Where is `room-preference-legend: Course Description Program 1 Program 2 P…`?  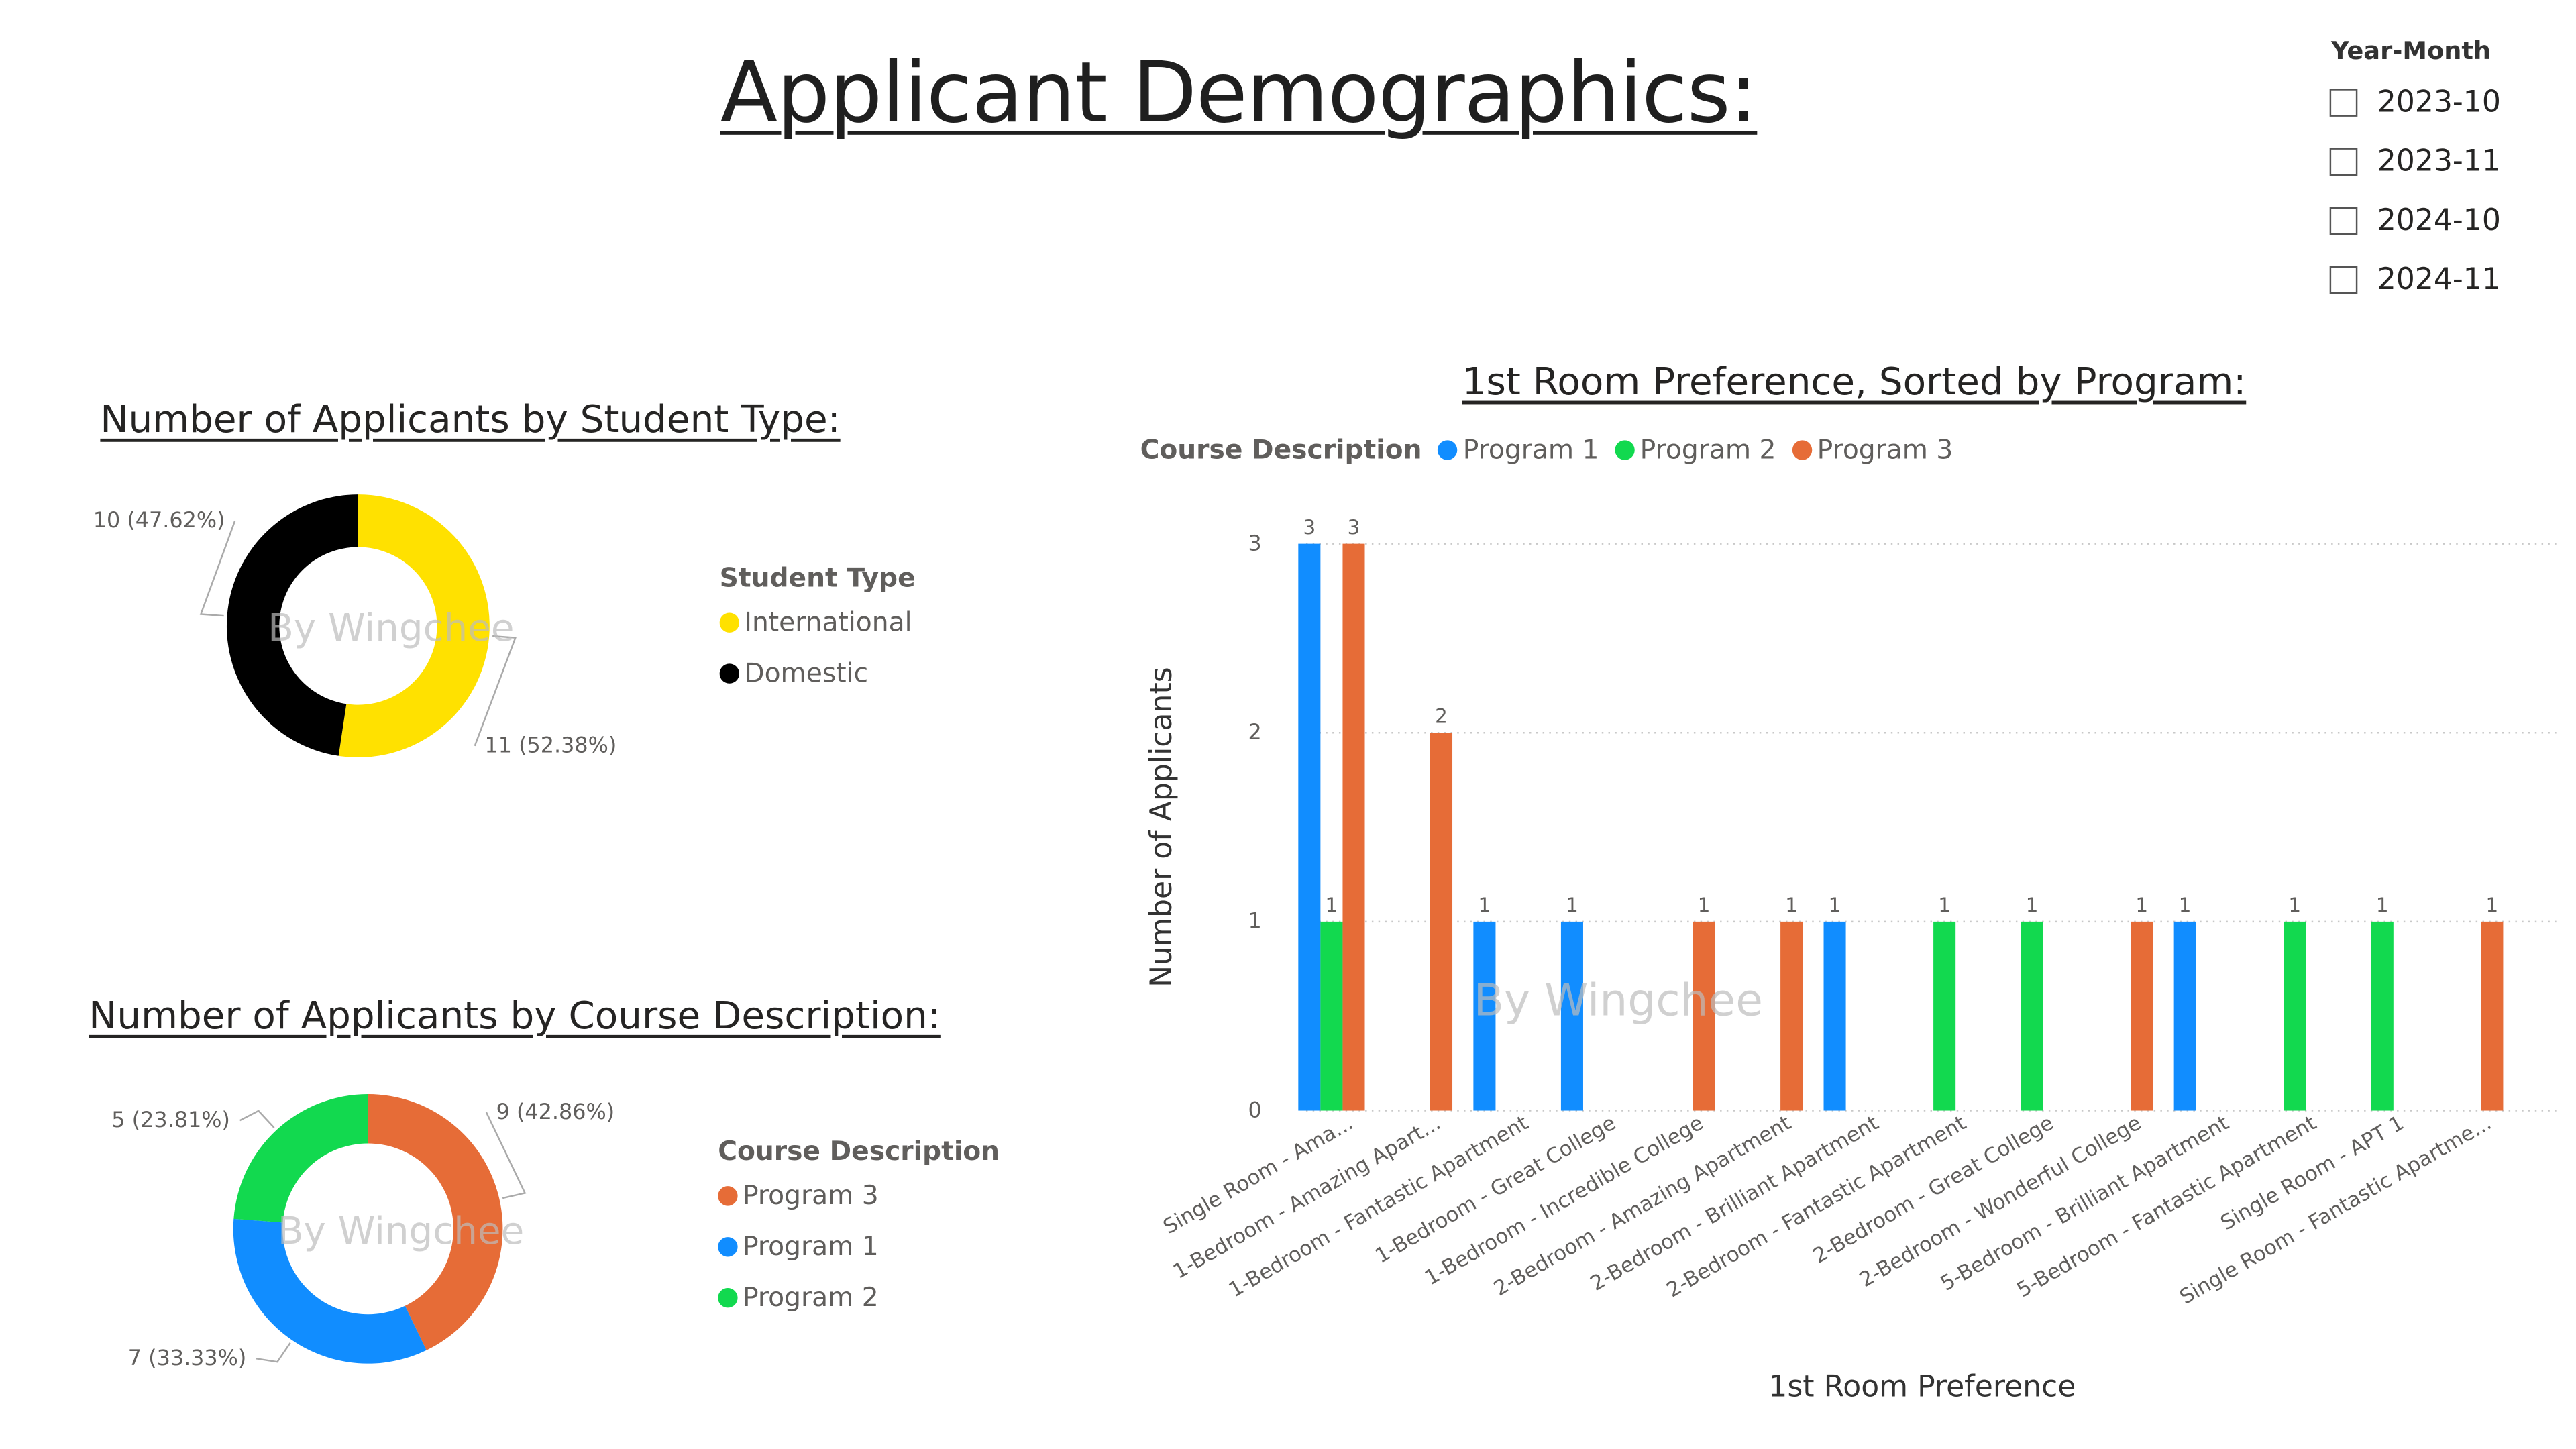 room-preference-legend: Course Description Program 1 Program 2 P… is located at coordinates (1546, 450).